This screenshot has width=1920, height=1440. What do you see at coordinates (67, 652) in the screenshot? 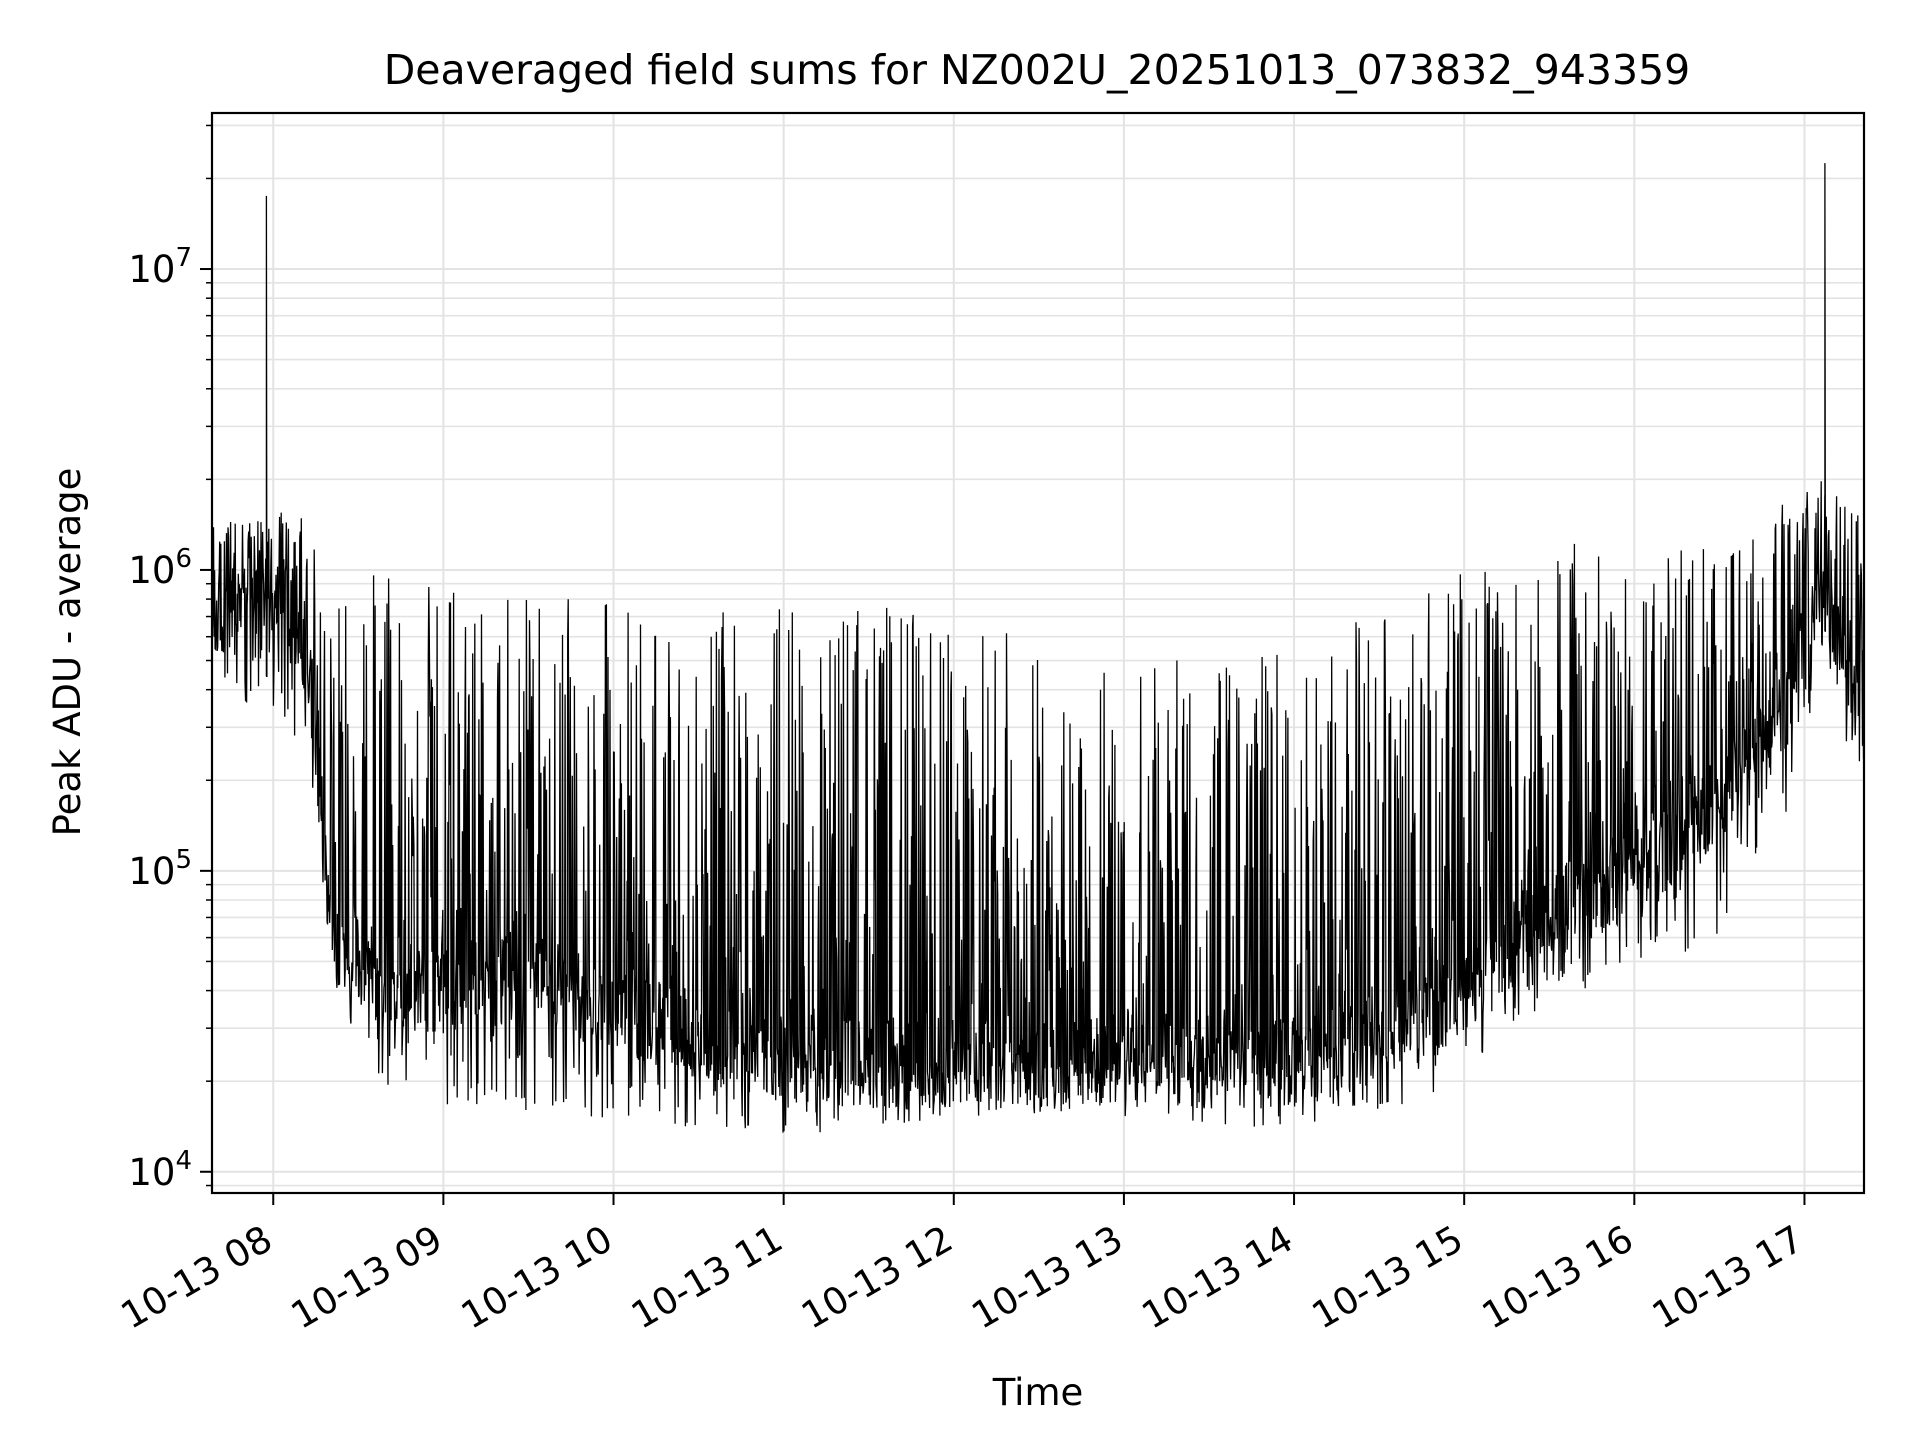
I see `y-axis-label: Peak ADU - average` at bounding box center [67, 652].